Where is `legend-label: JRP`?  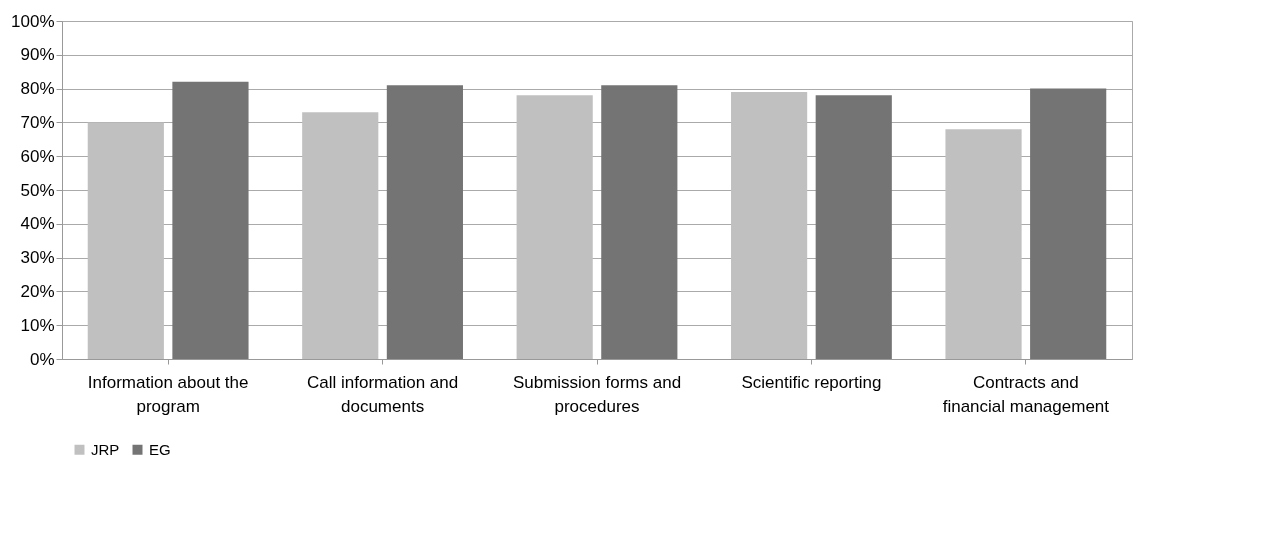 legend-label: JRP is located at coordinates (105, 449).